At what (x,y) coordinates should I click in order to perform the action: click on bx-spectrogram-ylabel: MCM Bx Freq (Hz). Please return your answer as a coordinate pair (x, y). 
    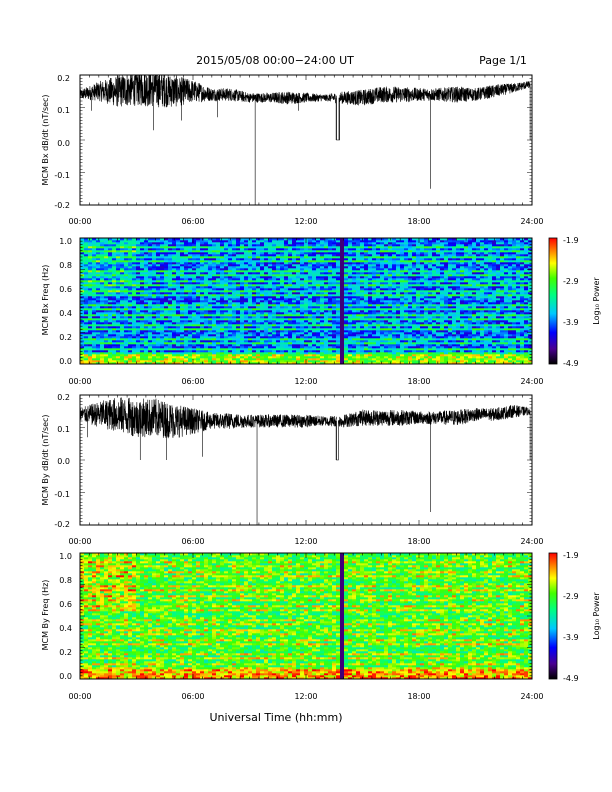
    Looking at the image, I should click on (45, 300).